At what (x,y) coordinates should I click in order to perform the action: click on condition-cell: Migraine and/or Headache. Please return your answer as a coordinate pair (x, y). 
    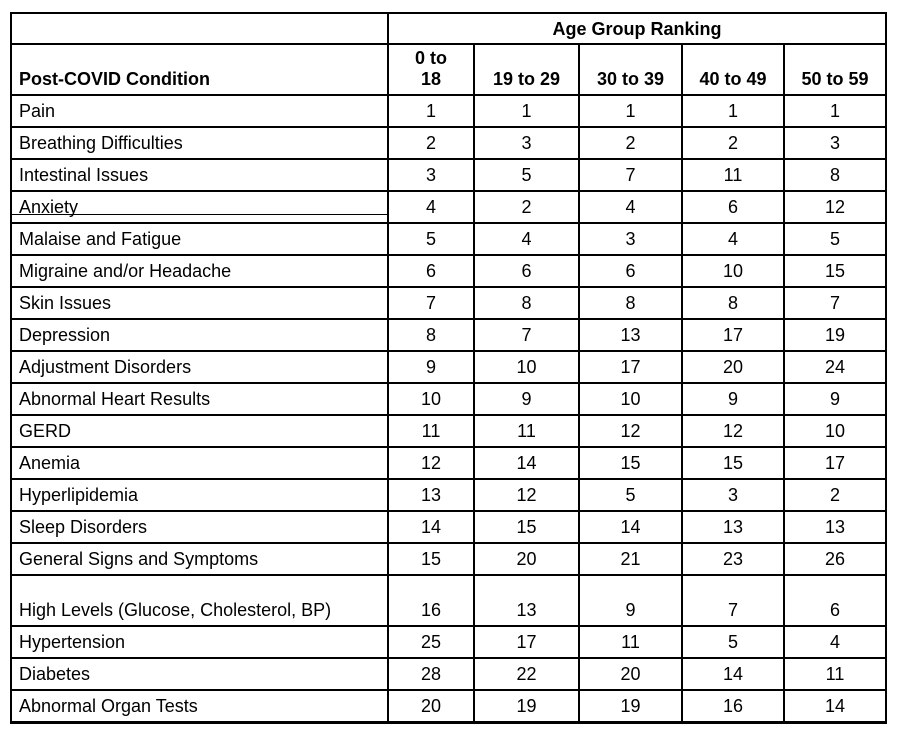
    Looking at the image, I should click on (199, 271).